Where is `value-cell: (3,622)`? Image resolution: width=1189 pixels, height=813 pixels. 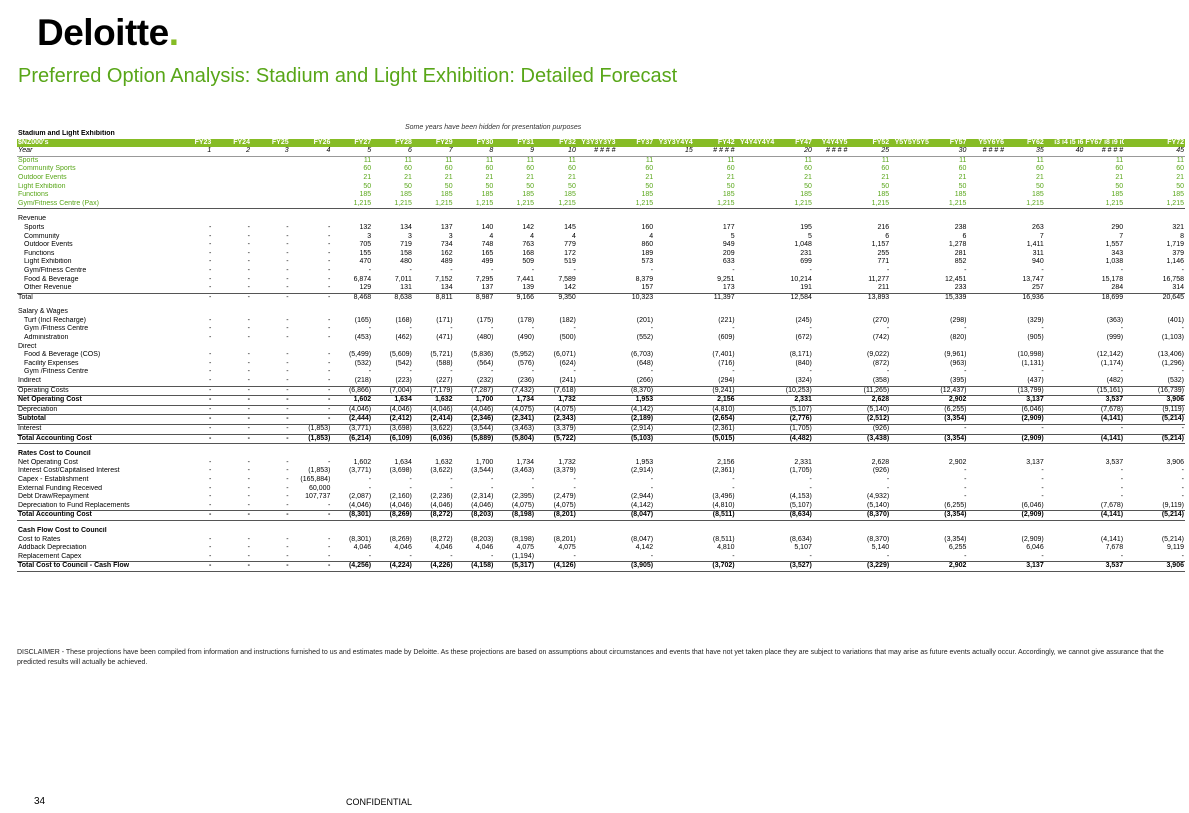 value-cell: (3,622) is located at coordinates (441, 471).